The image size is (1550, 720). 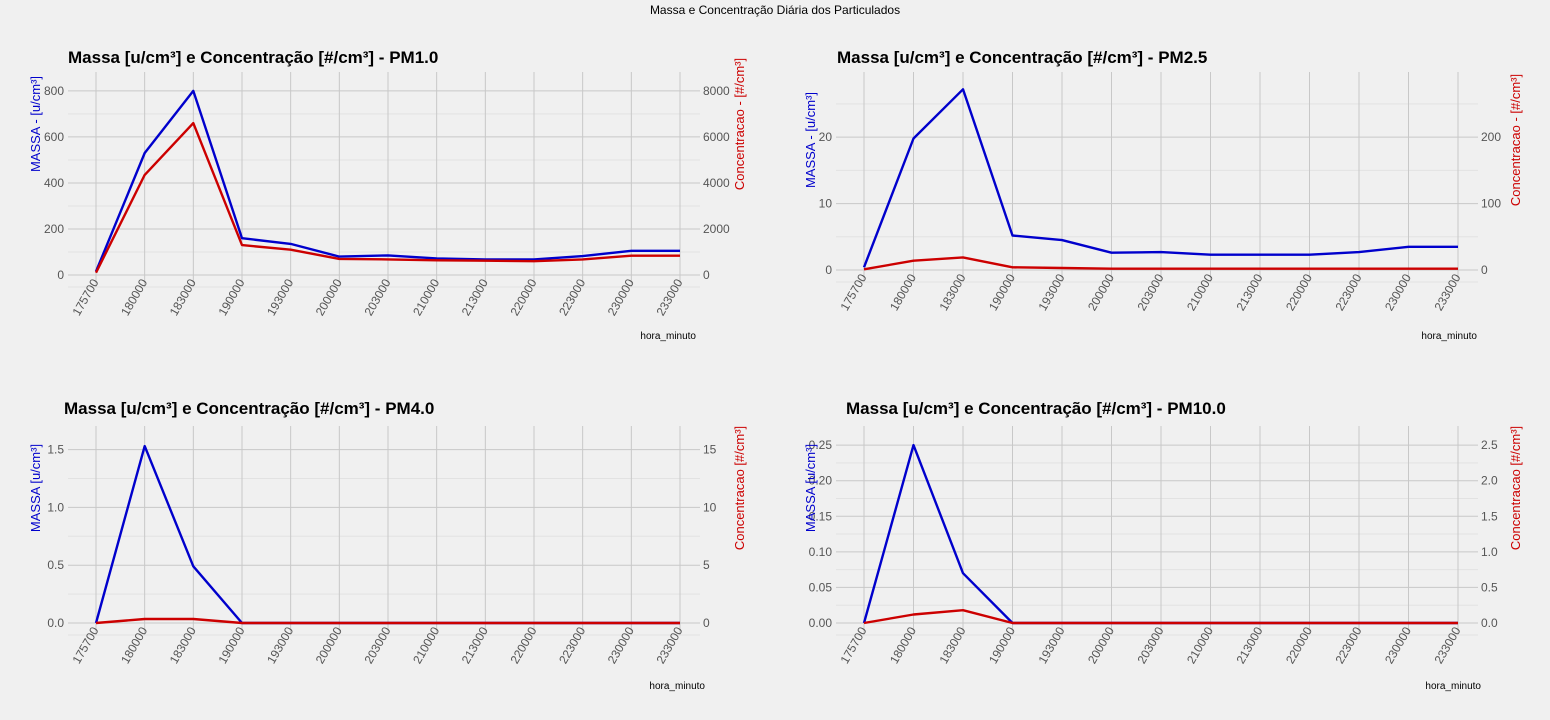 I want to click on y-tick-label-left: 1.5, so click(x=55, y=450).